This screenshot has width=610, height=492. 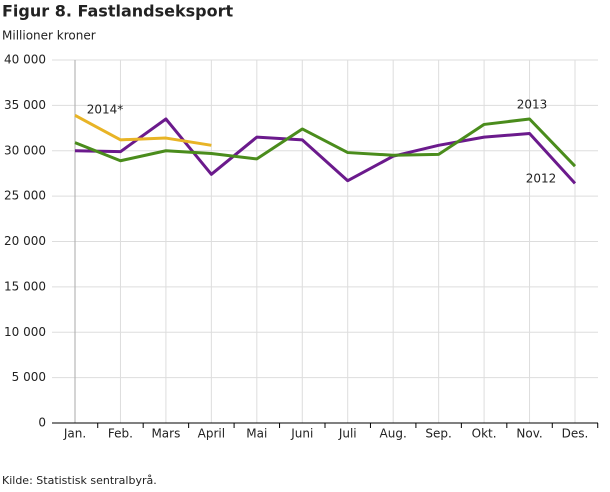 I want to click on x-tick-label: April, so click(x=211, y=434).